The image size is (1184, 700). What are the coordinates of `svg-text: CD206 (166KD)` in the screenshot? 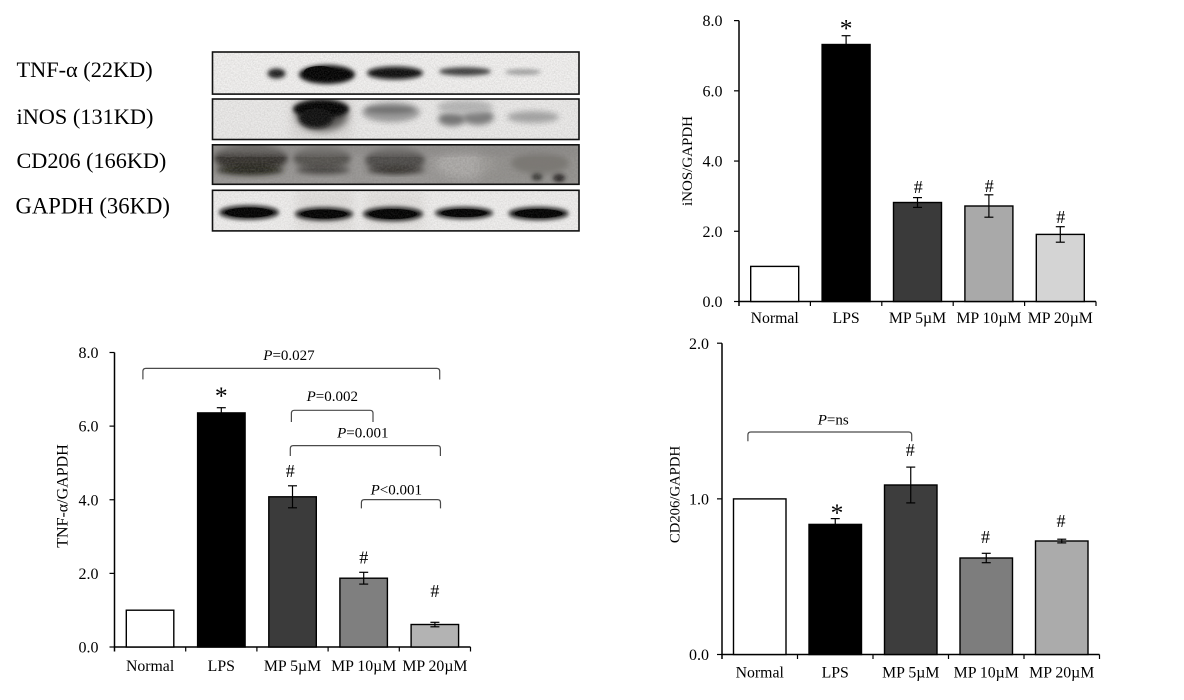 It's located at (92, 160).